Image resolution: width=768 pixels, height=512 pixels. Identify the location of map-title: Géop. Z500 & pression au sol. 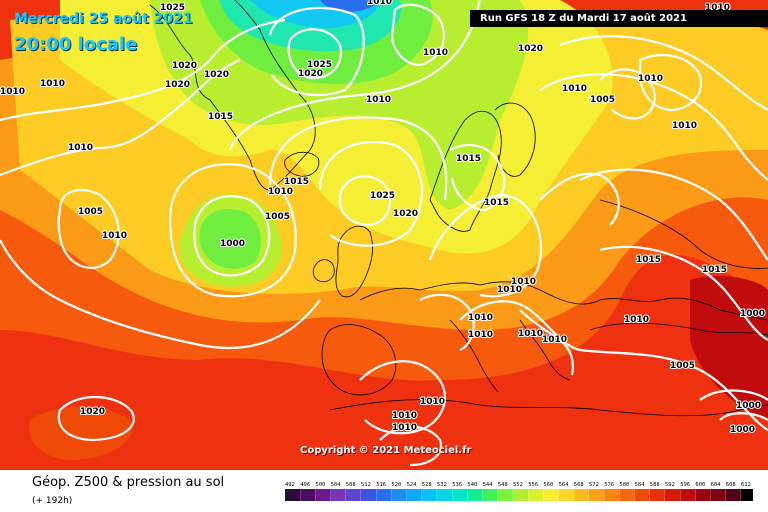
(128, 482).